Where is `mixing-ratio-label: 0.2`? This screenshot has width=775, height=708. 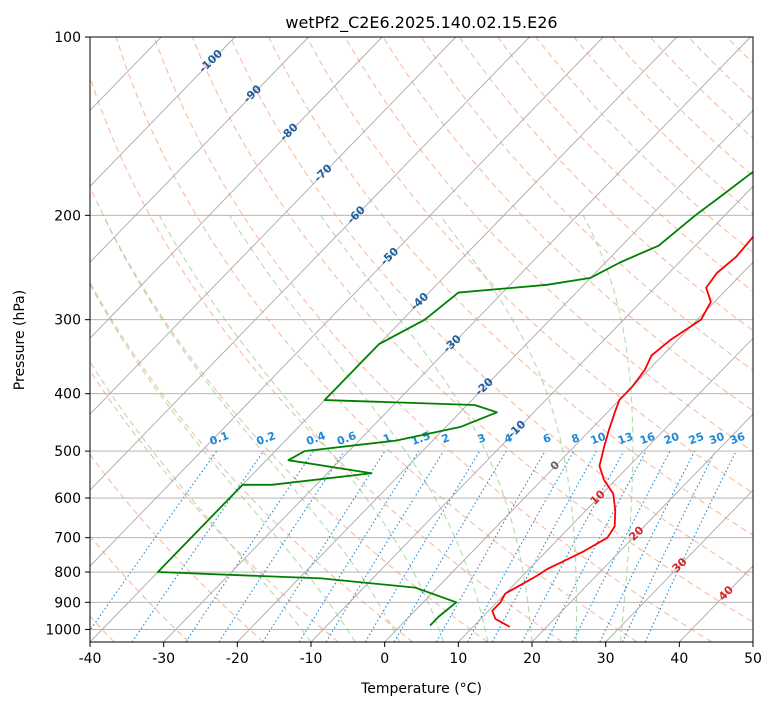
mixing-ratio-label: 0.2 is located at coordinates (266, 438).